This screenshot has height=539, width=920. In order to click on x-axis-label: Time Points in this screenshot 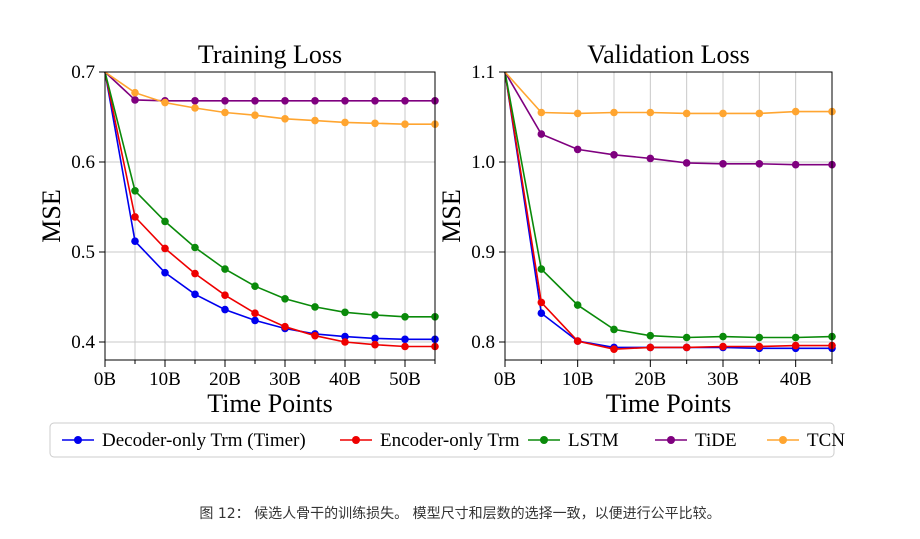, I will do `click(269, 403)`.